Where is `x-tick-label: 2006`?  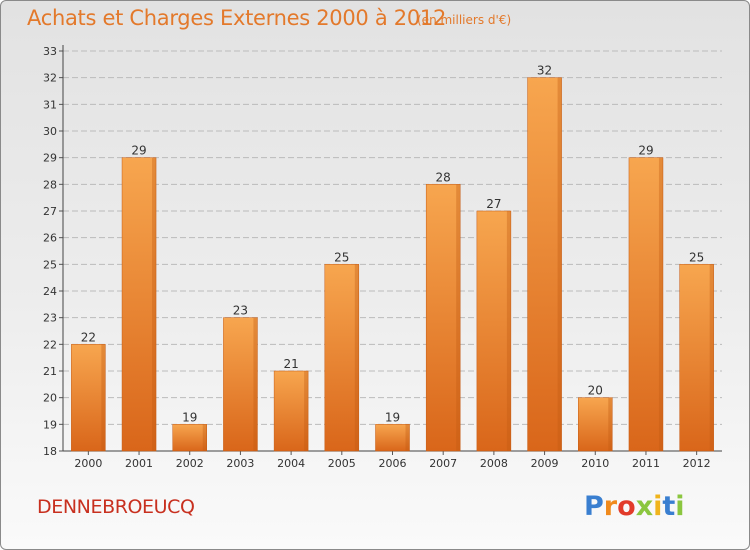 x-tick-label: 2006 is located at coordinates (393, 463).